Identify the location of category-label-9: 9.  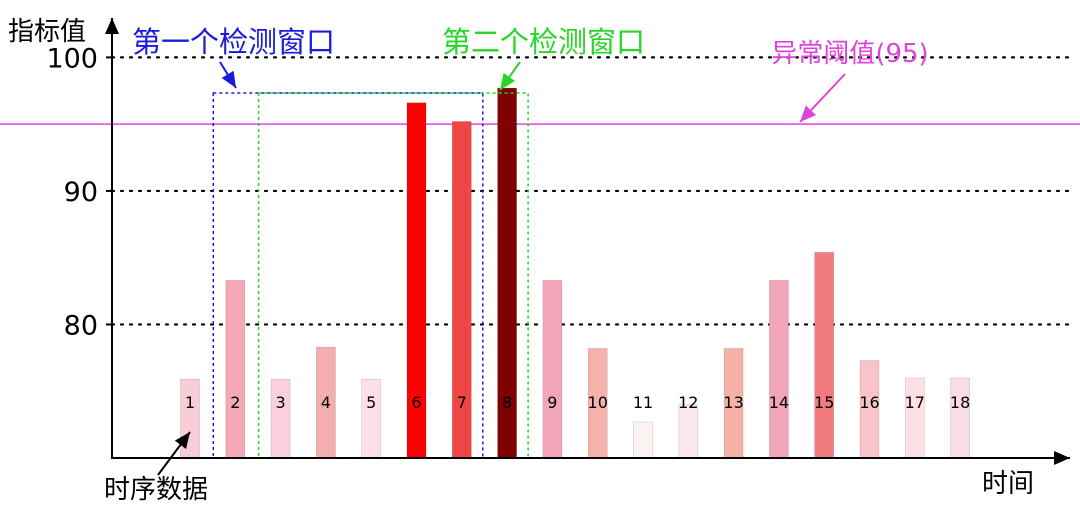
(552, 402).